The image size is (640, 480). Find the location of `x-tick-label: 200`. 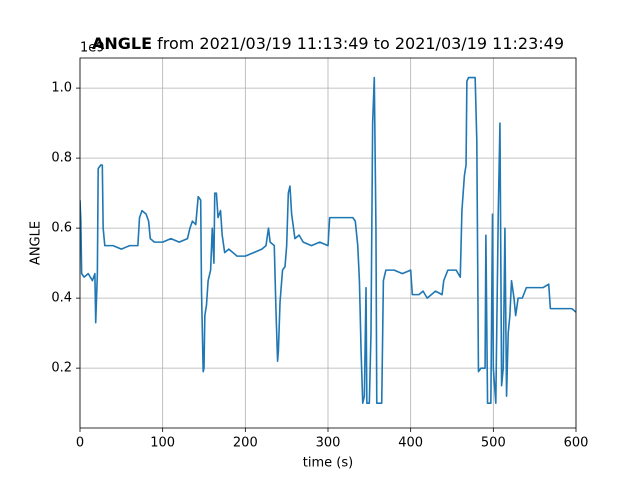

x-tick-label: 200 is located at coordinates (245, 443).